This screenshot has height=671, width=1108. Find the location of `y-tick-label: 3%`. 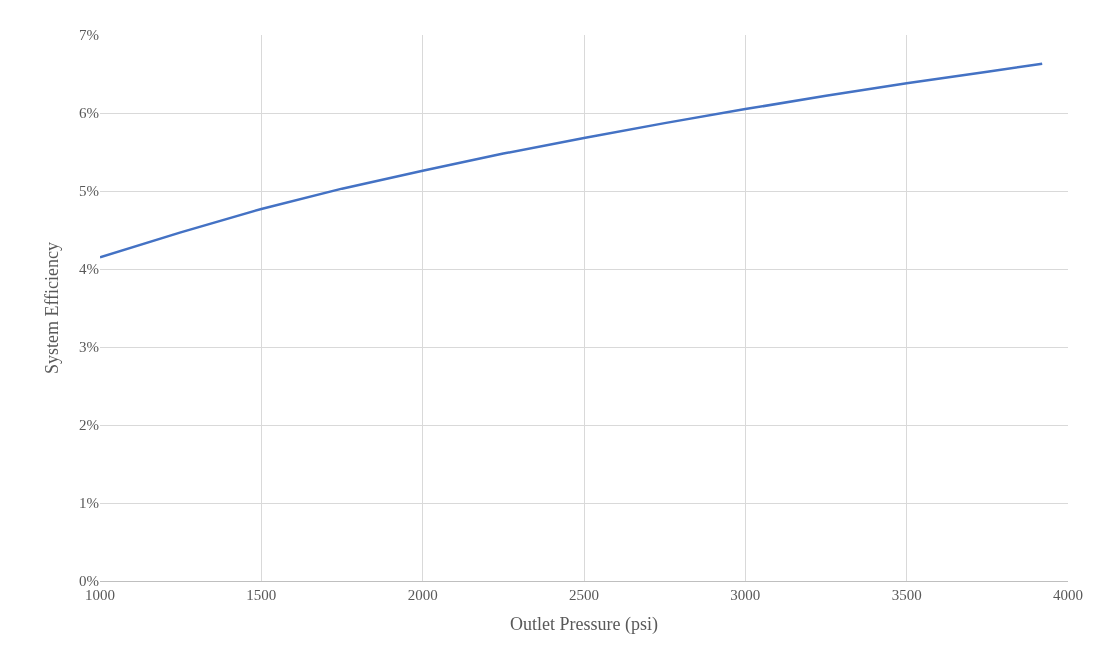

y-tick-label: 3% is located at coordinates (89, 347).